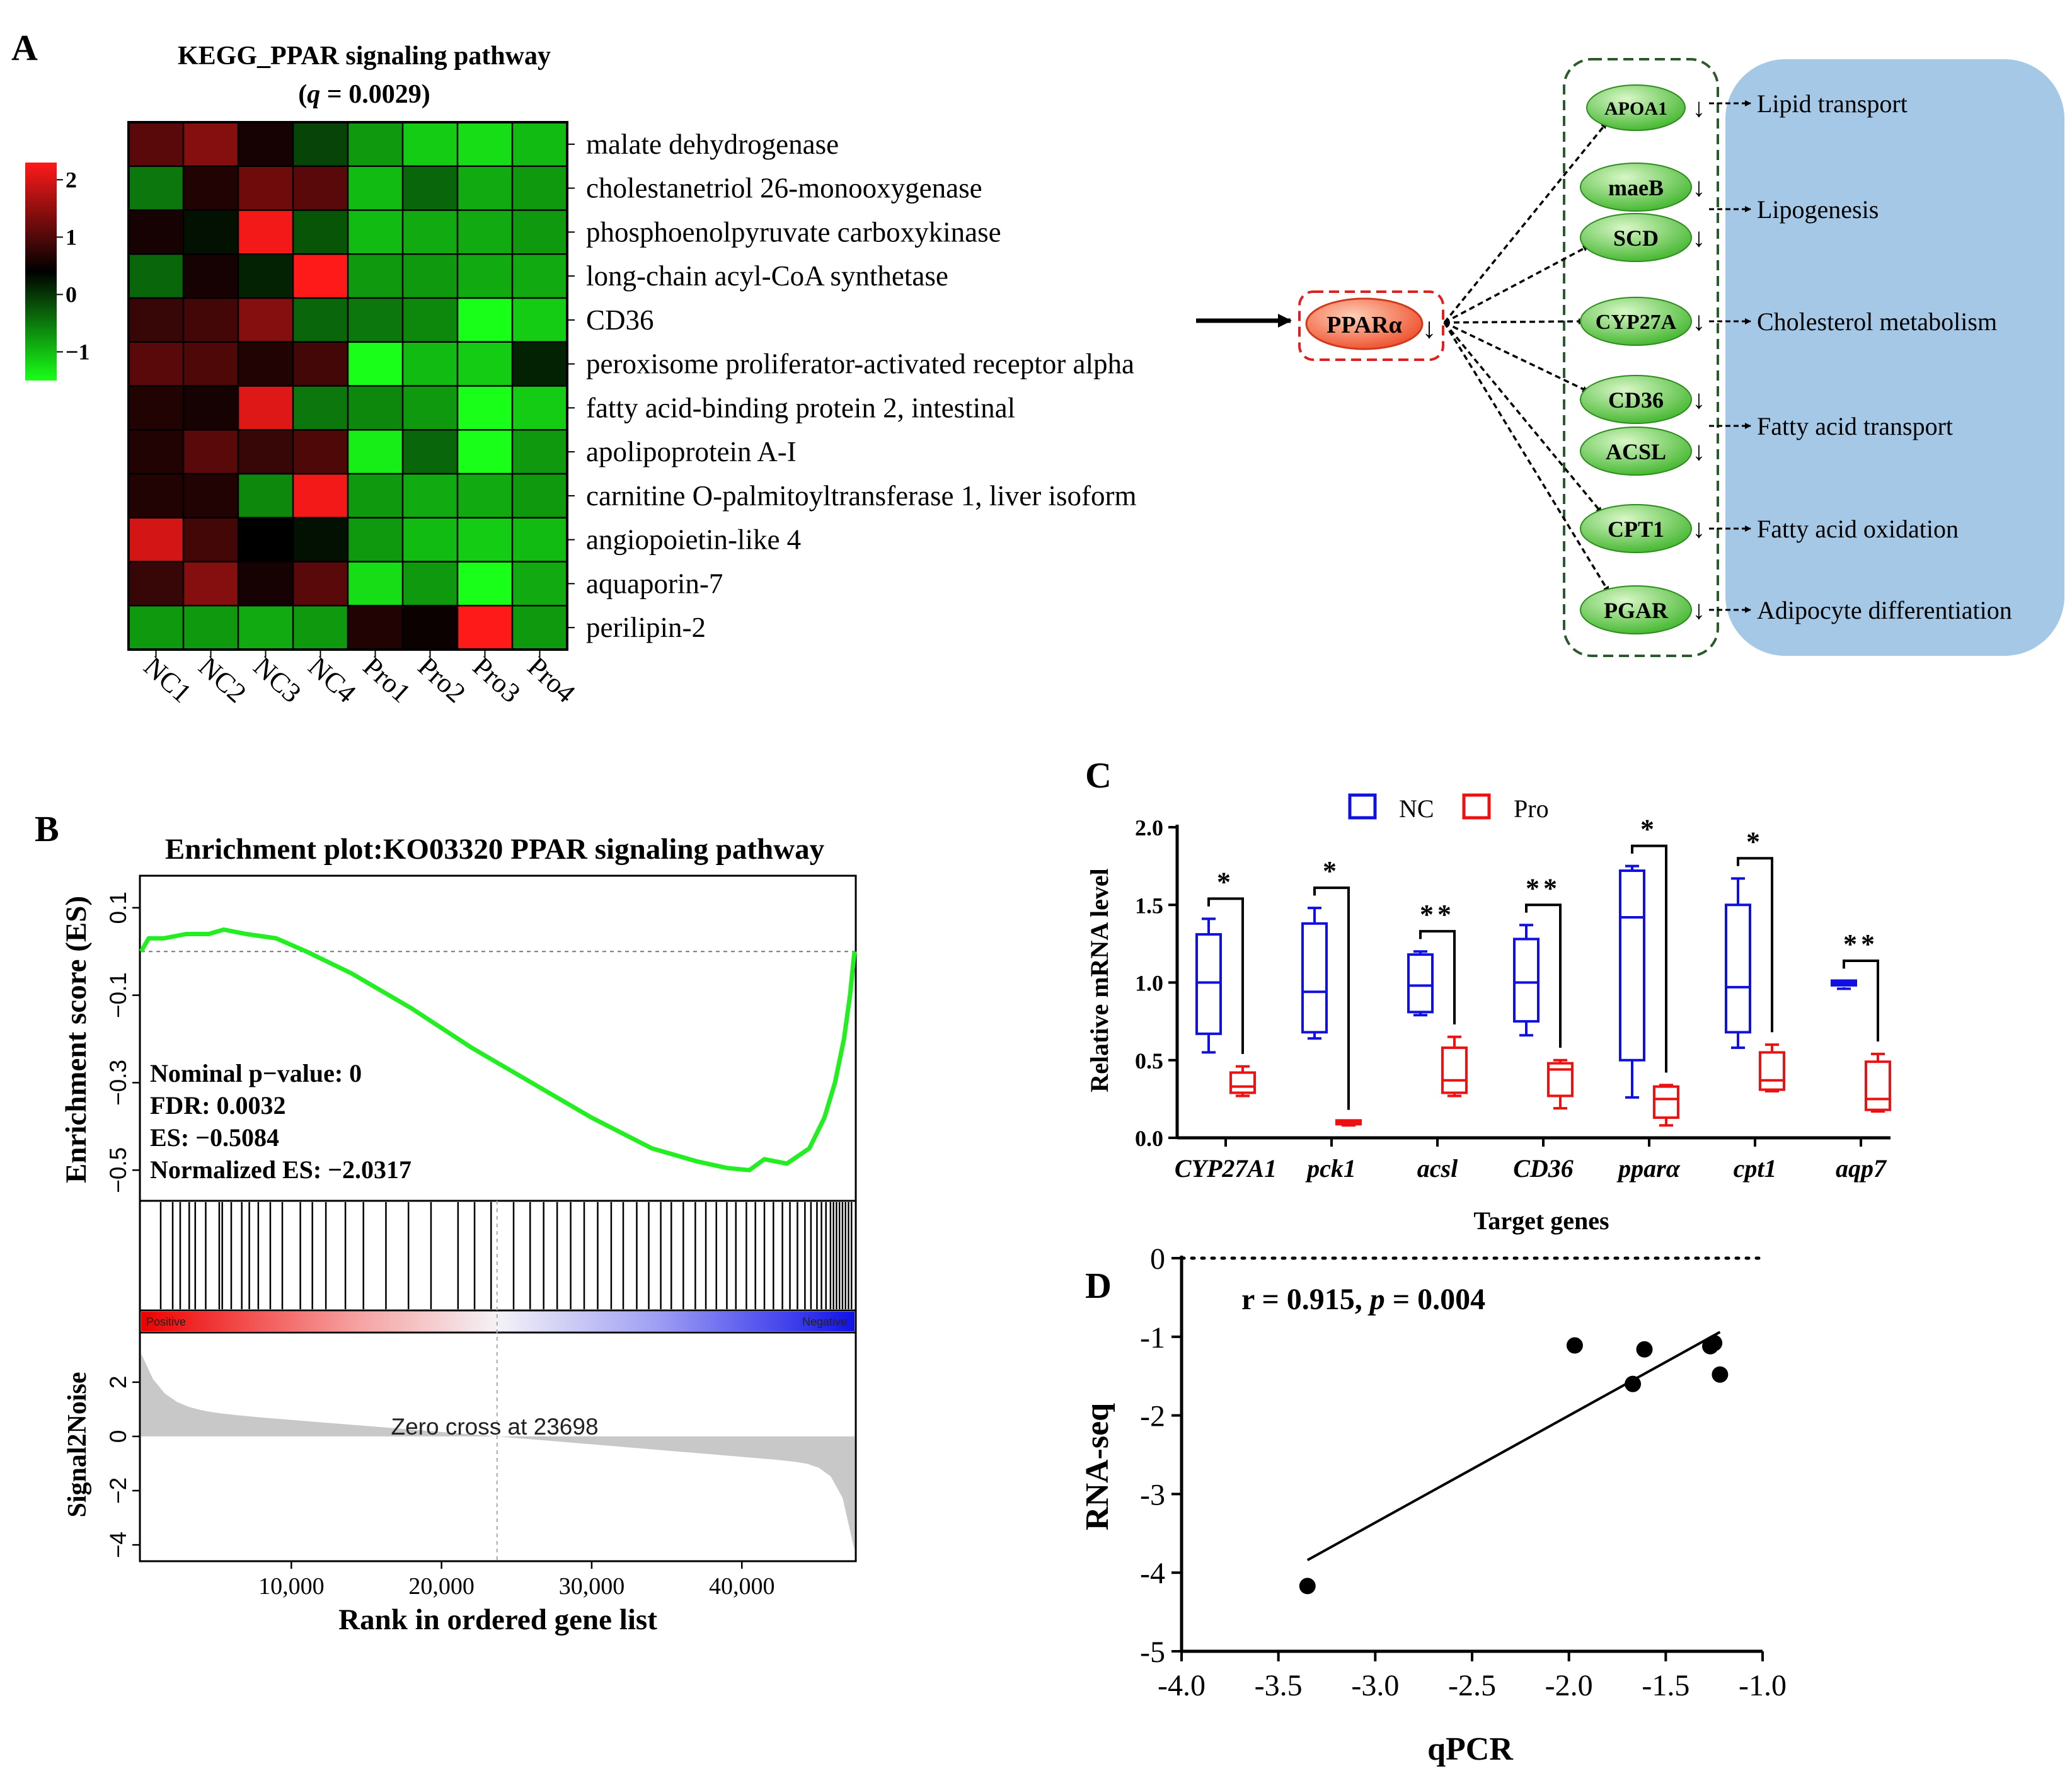 The height and width of the screenshot is (1771, 2072). What do you see at coordinates (1636, 529) in the screenshot?
I see `gene-node-label: CPT1` at bounding box center [1636, 529].